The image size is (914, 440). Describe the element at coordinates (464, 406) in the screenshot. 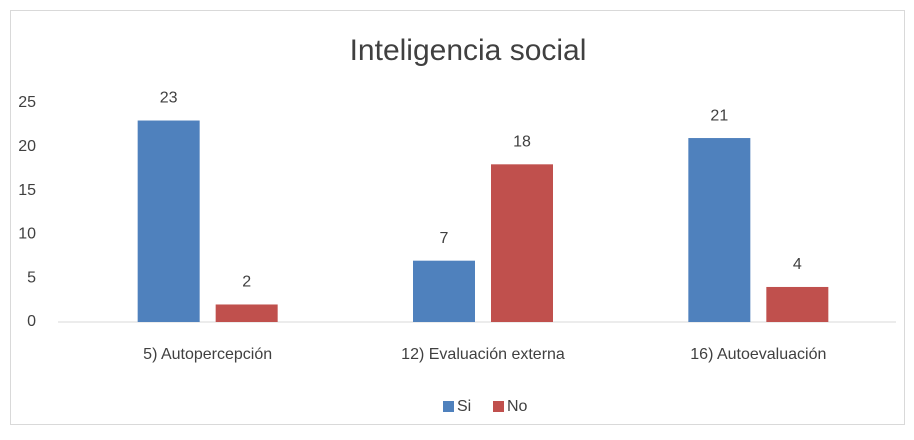

I see `legend-label: Si` at that location.